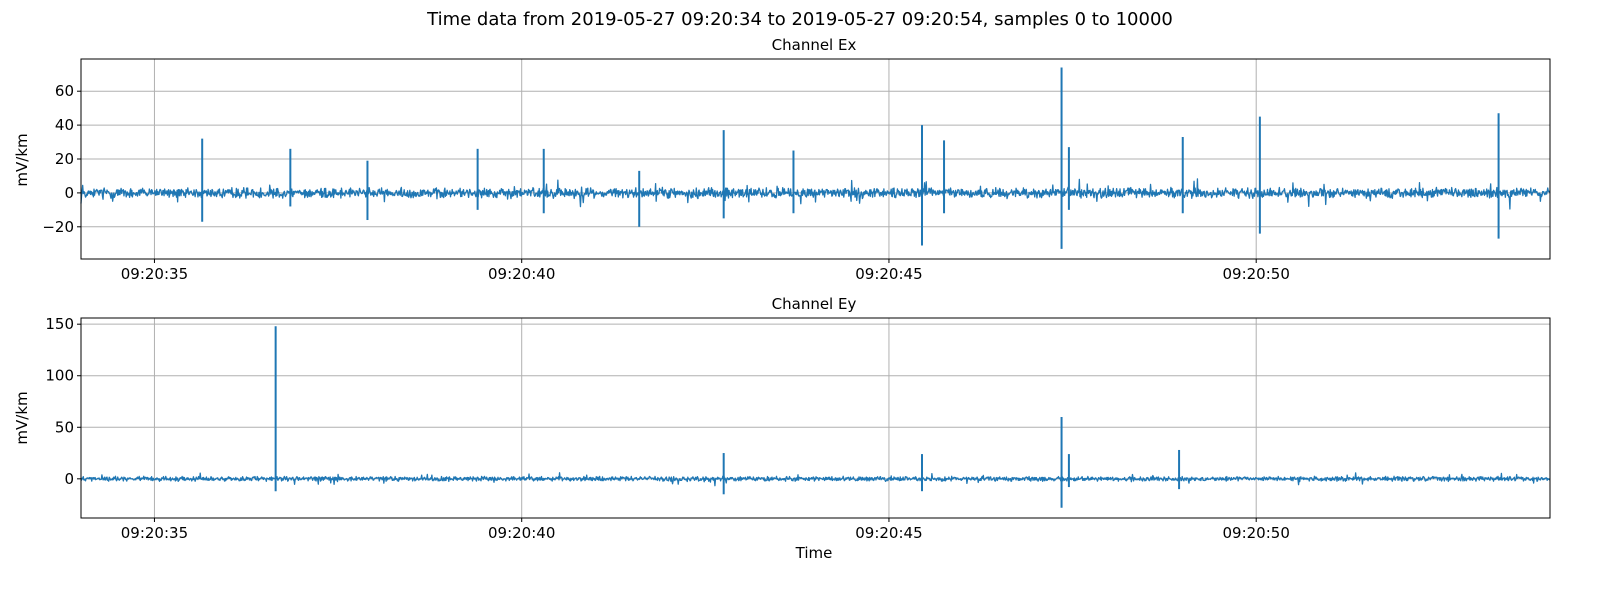 The height and width of the screenshot is (600, 1600). I want to click on chart-title: Channel Ex, so click(814, 45).